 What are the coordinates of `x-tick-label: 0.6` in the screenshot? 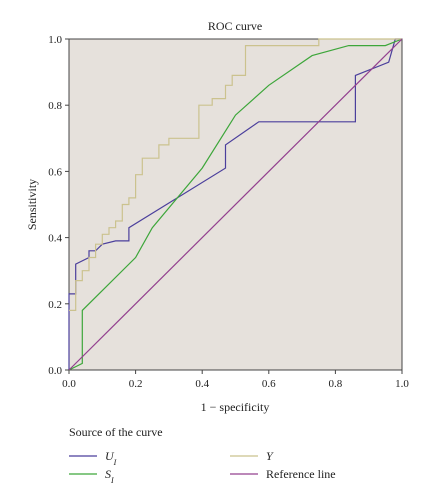 It's located at (269, 384).